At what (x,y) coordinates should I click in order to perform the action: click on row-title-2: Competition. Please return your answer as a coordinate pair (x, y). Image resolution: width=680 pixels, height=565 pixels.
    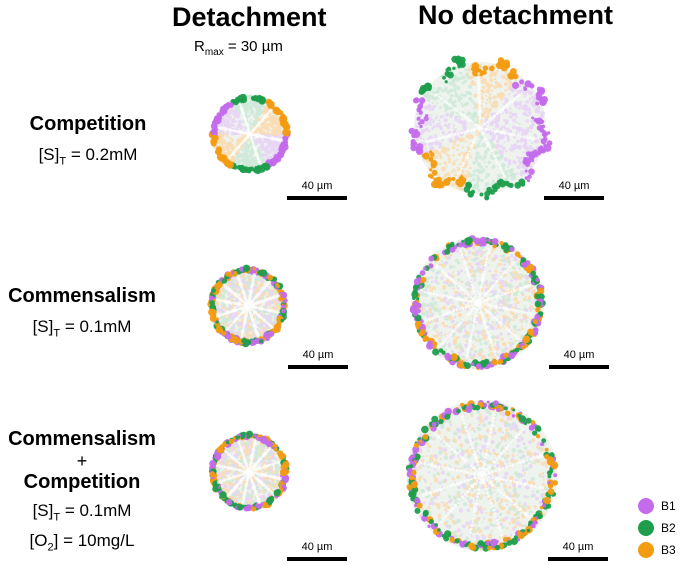
    Looking at the image, I should click on (82, 482).